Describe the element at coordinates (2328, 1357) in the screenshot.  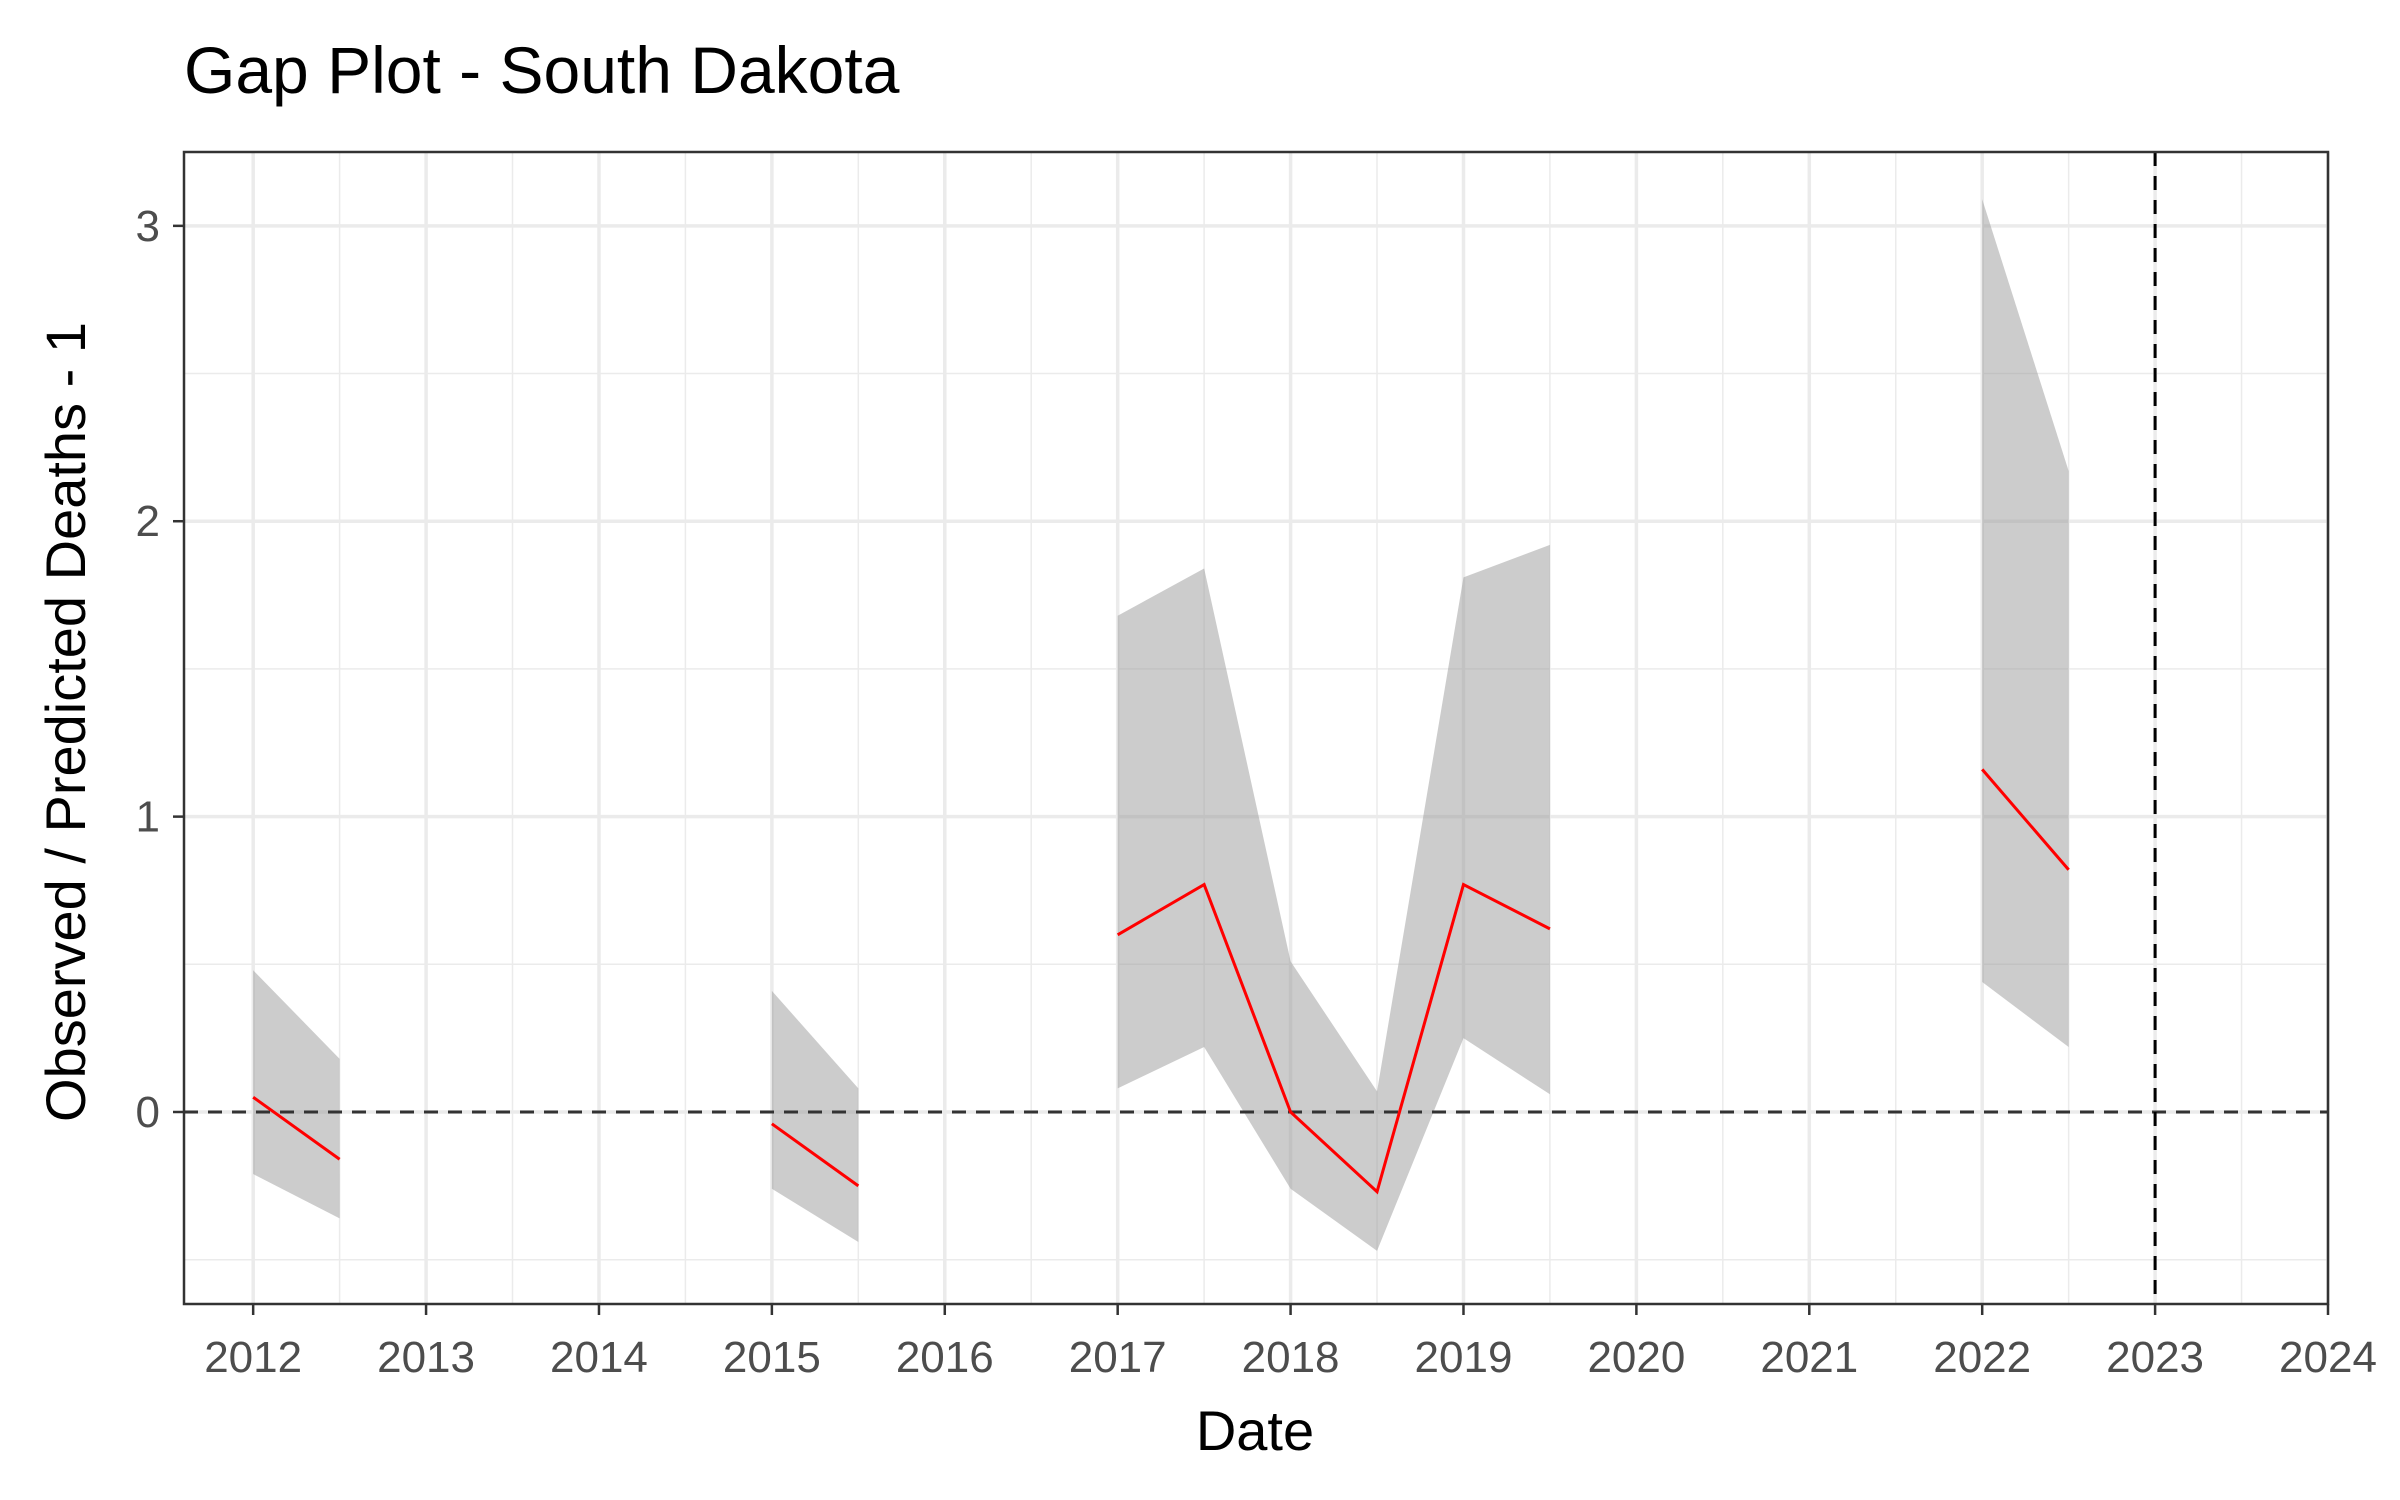
I see `x-tick-label: 2024` at that location.